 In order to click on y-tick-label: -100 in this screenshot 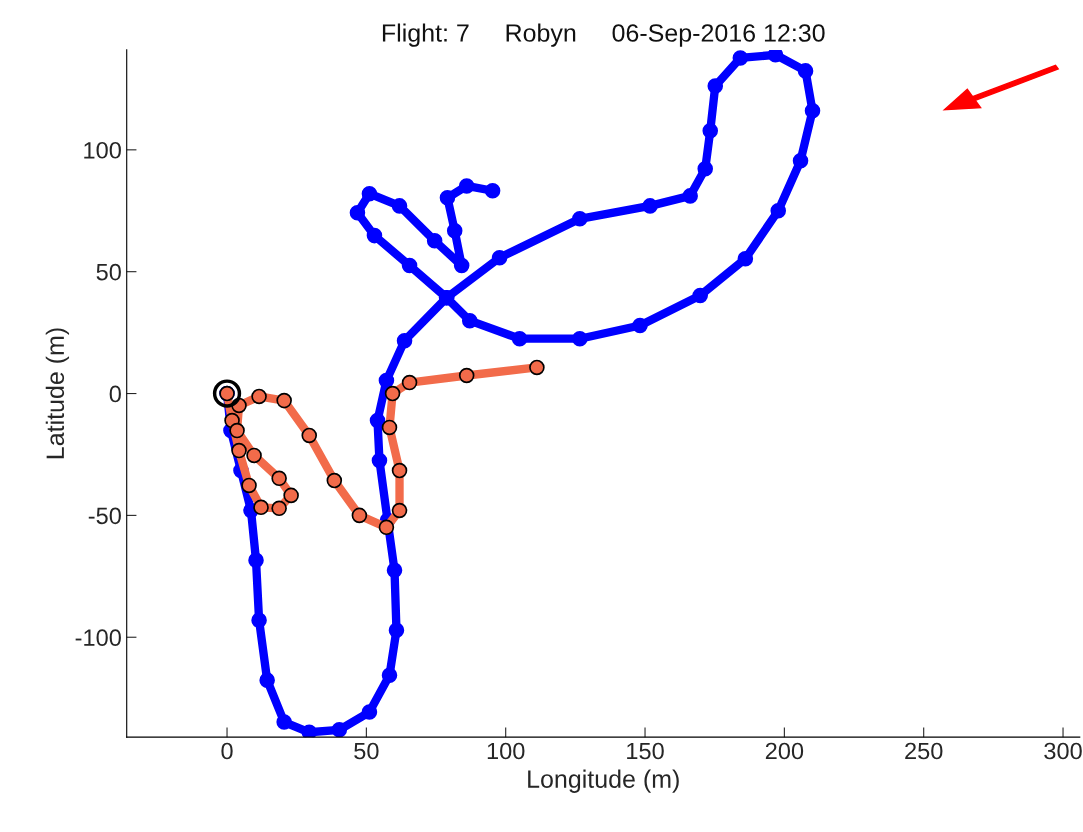, I will do `click(98, 638)`.